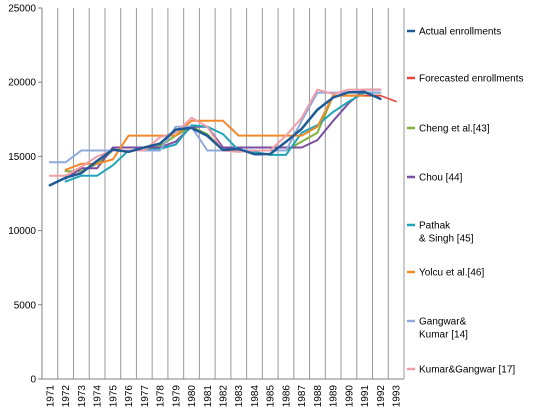 This screenshot has height=416, width=550. Describe the element at coordinates (239, 396) in the screenshot. I see `x-tick-label: 1983` at that location.